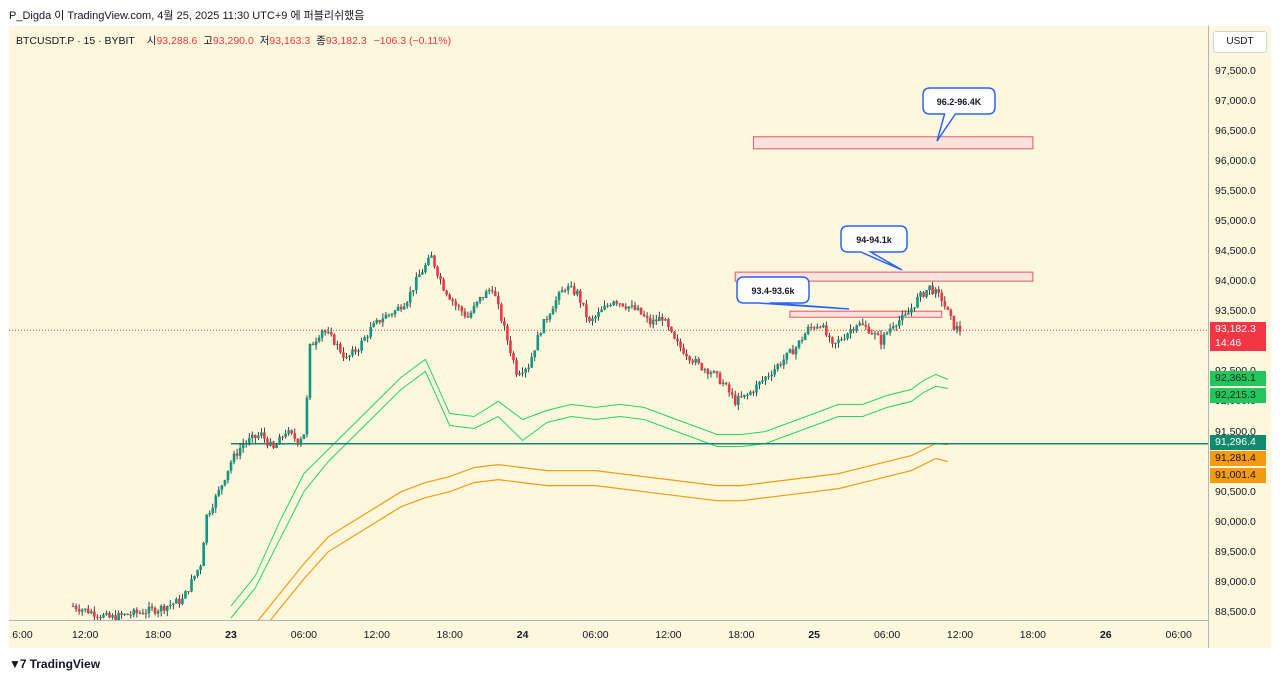 The height and width of the screenshot is (681, 1280). I want to click on horizontal-line-label: 91,296.4, so click(1238, 442).